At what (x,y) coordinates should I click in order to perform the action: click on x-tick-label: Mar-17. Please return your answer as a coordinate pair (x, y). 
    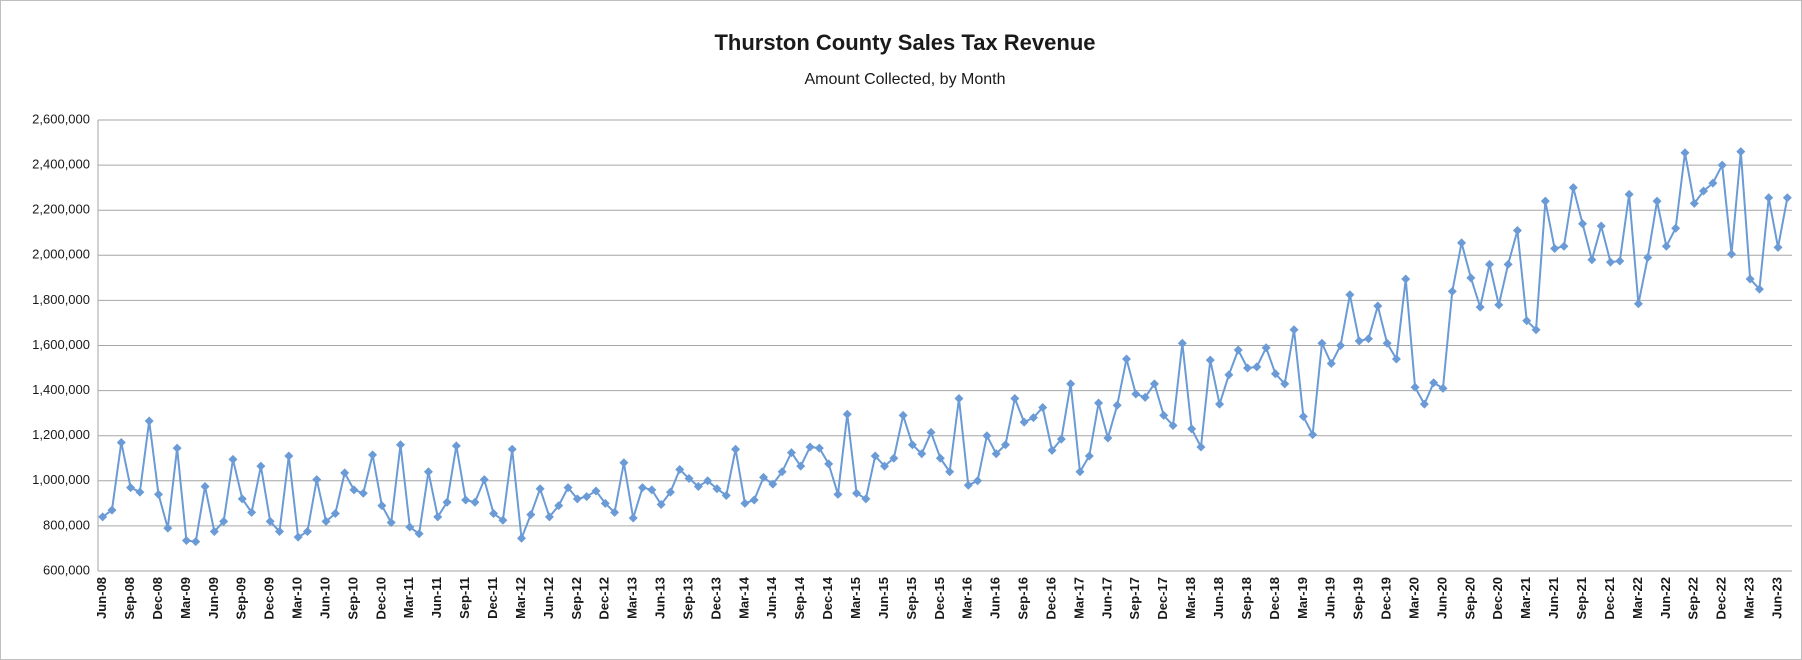
    Looking at the image, I should click on (1078, 598).